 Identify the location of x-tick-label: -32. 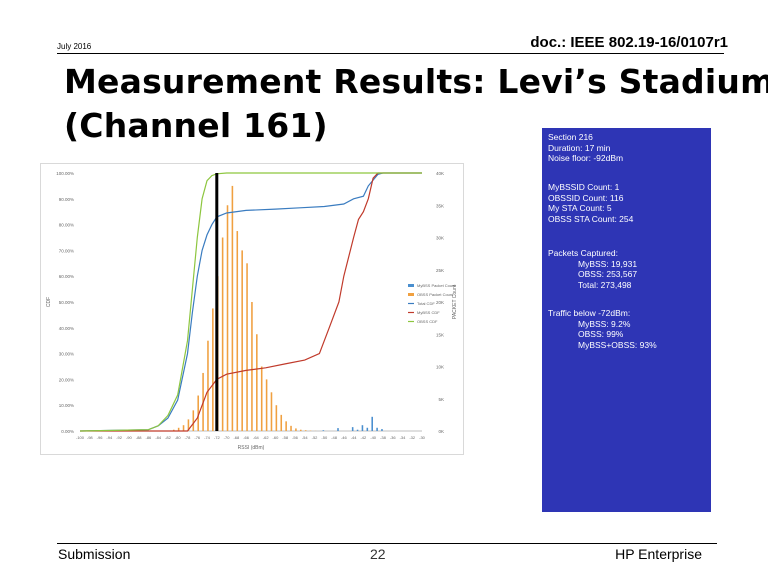
(412, 437).